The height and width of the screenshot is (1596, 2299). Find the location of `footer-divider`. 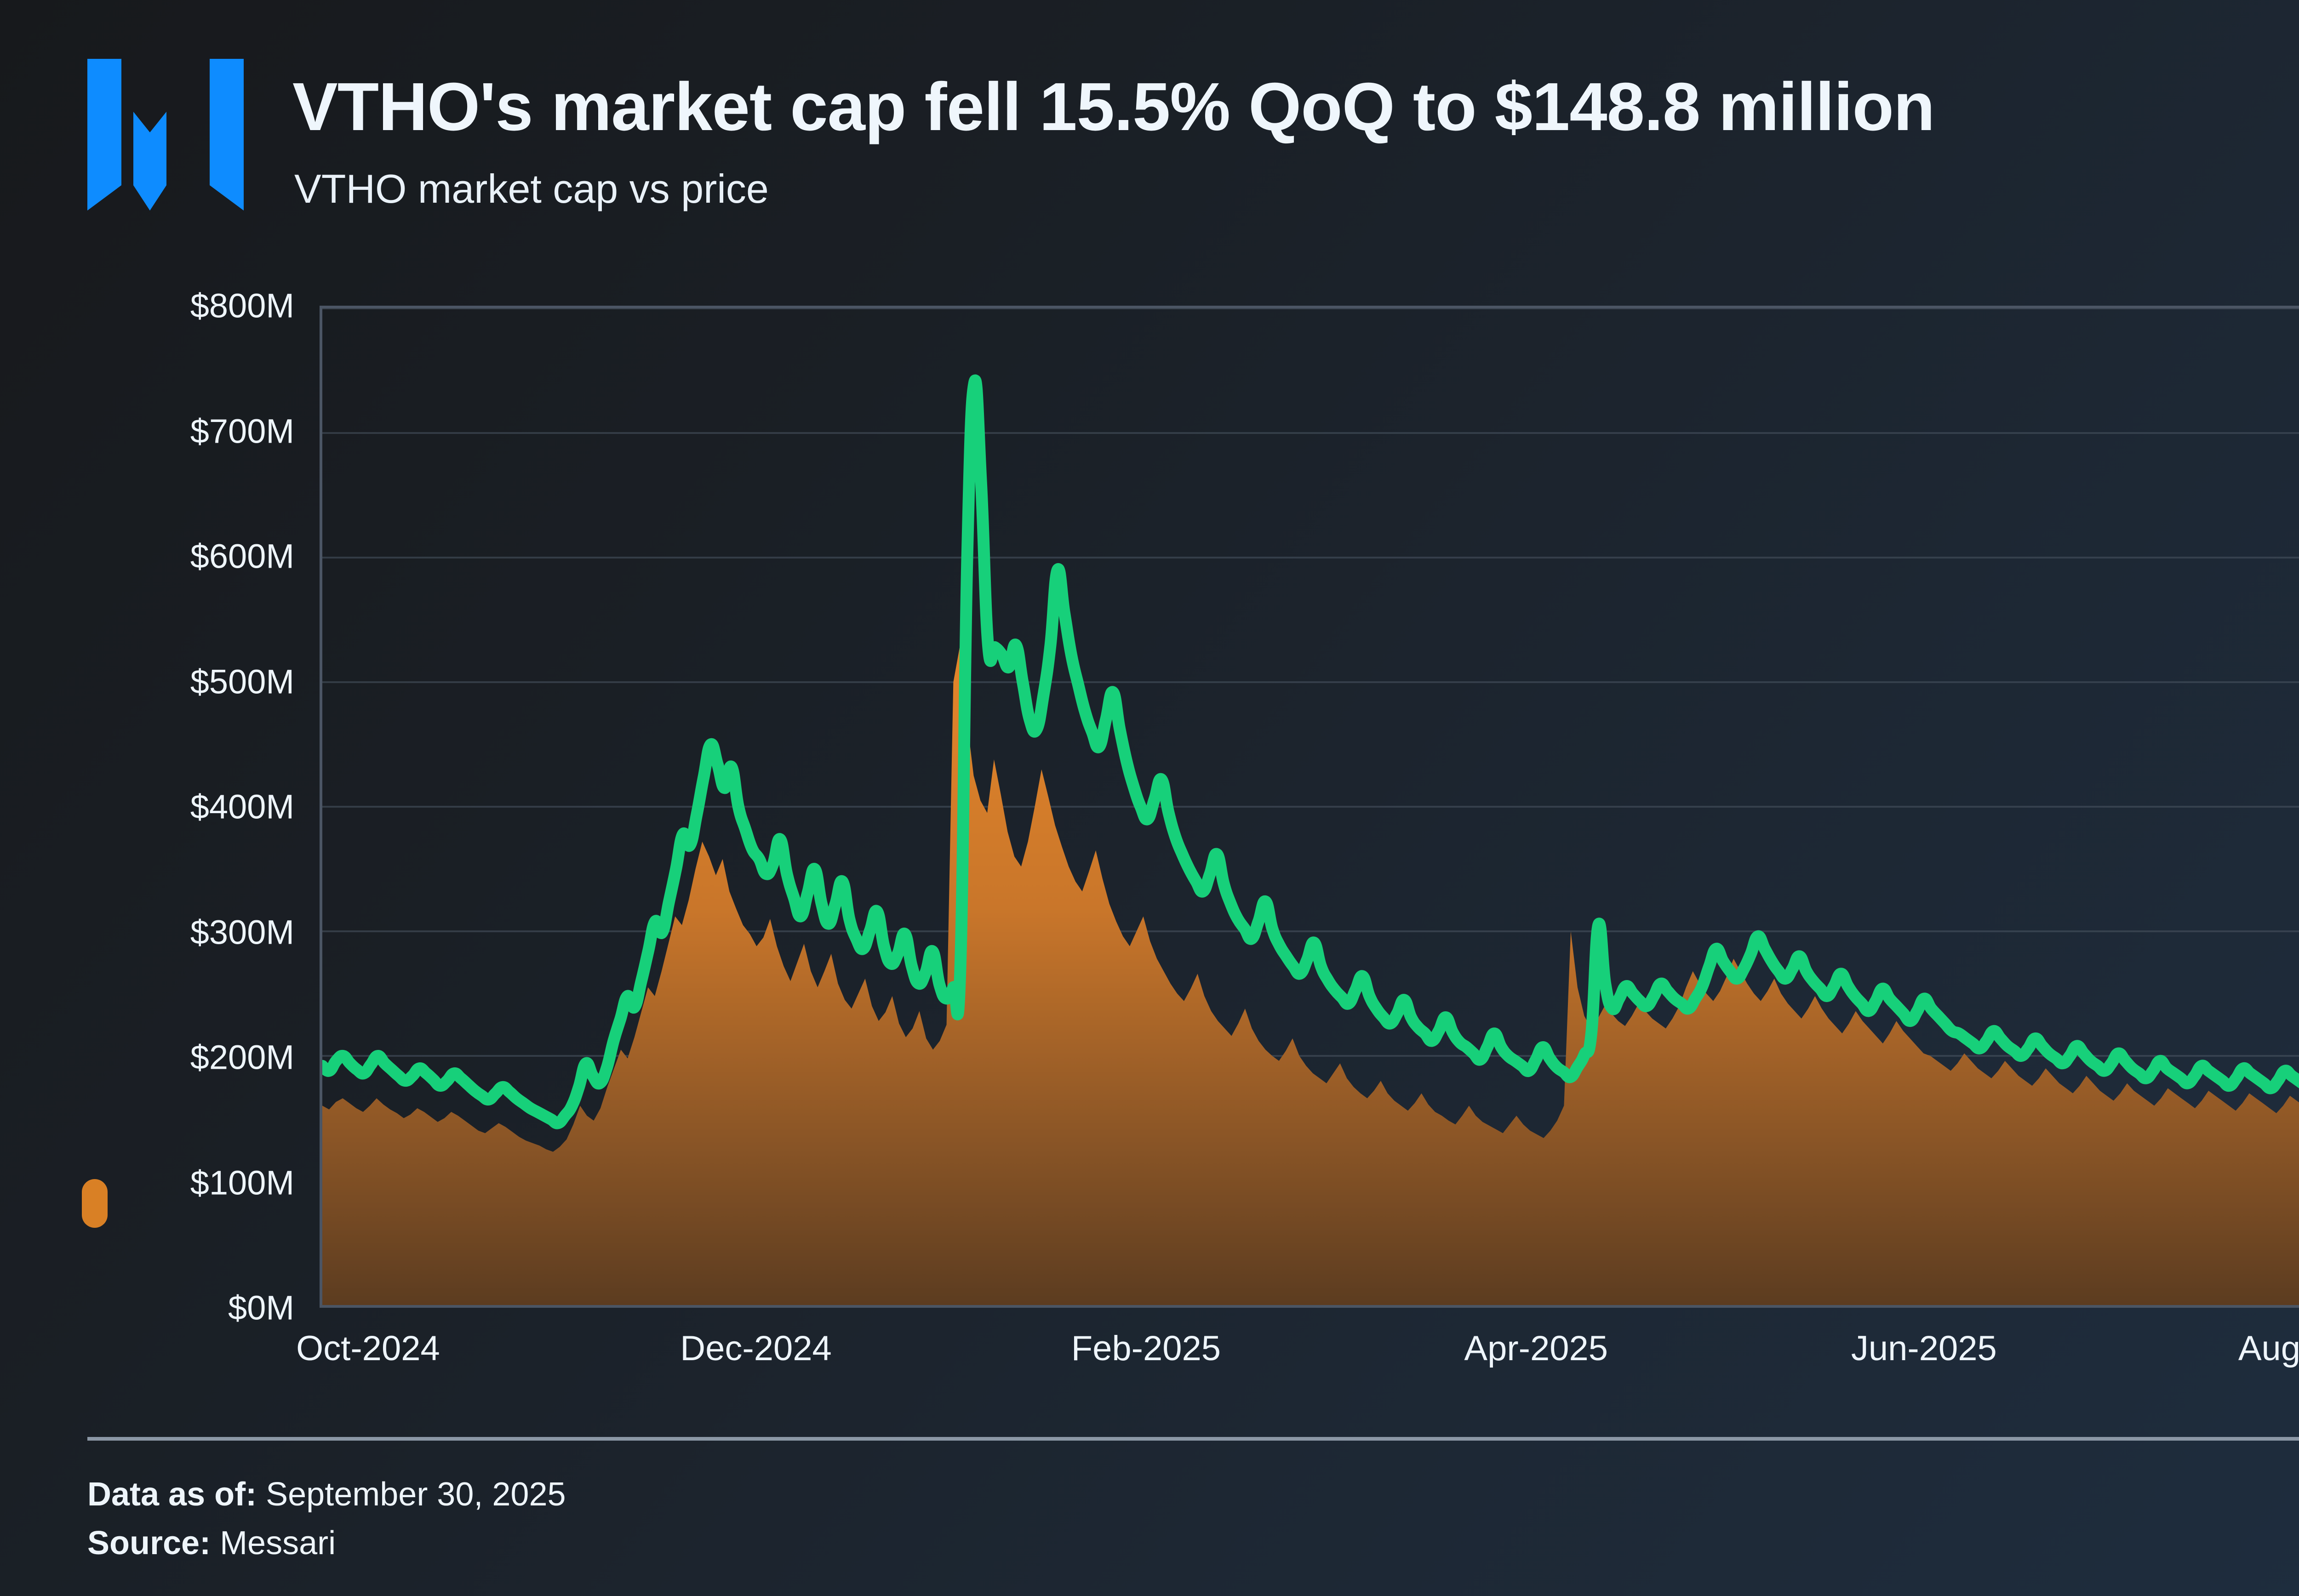

footer-divider is located at coordinates (1193, 1439).